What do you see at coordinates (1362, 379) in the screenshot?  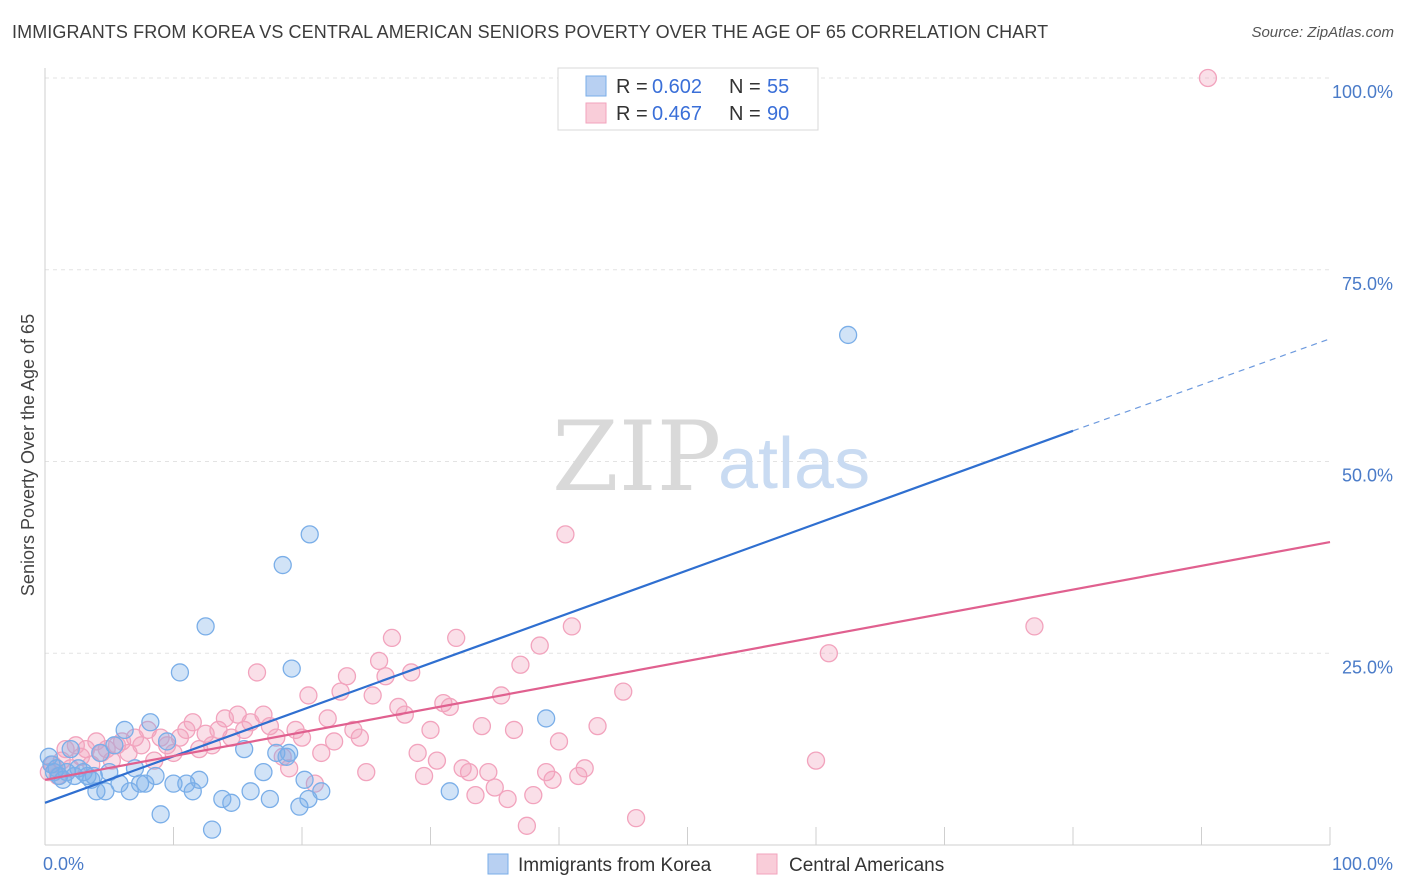 I see `y-tick-labels: 25.0% 50.0% 75.0% 100.0%` at bounding box center [1362, 379].